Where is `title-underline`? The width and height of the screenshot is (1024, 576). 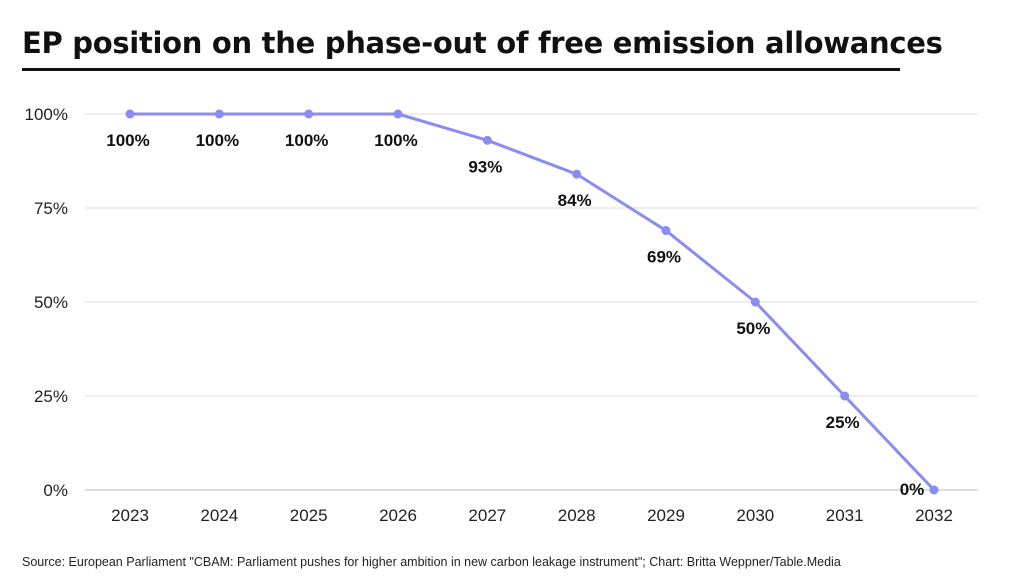 title-underline is located at coordinates (461, 69).